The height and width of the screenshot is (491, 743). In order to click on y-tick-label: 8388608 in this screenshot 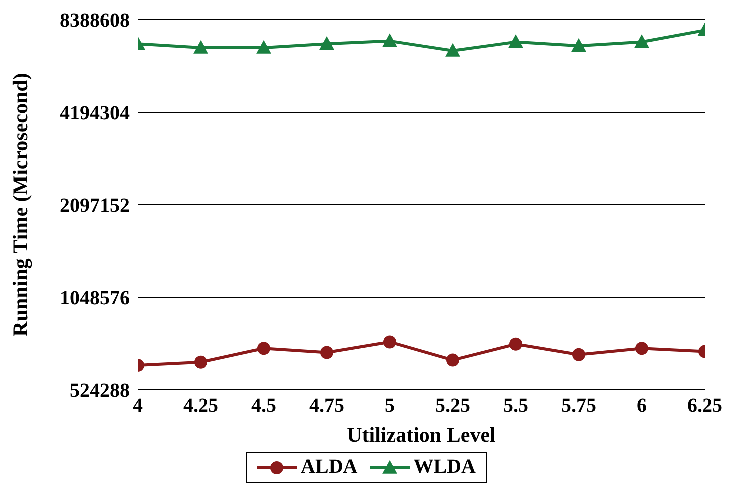, I will do `click(95, 21)`.